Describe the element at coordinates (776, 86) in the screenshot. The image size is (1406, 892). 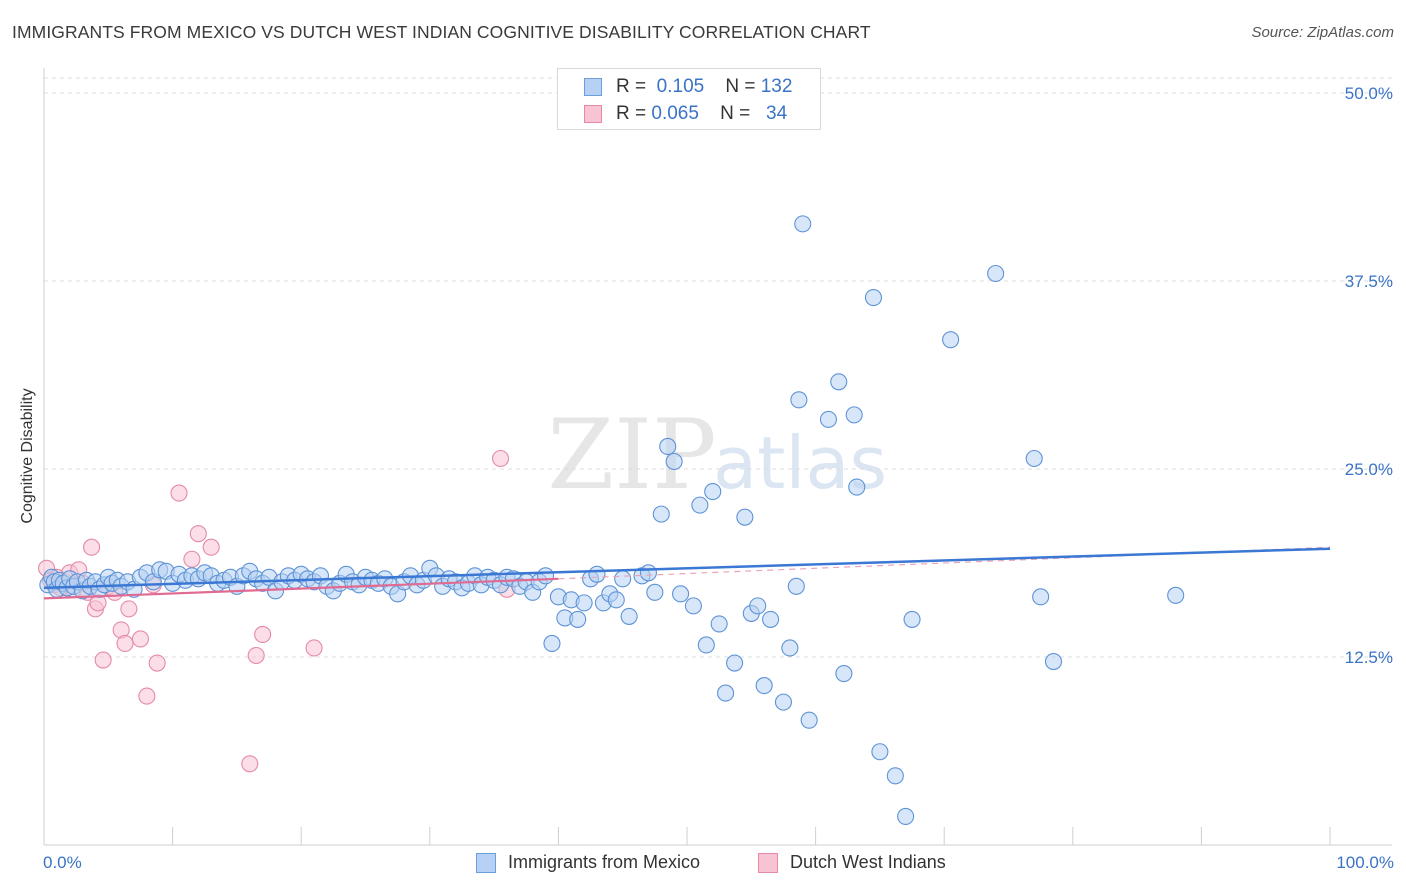
I see `legend-n-value: 132` at that location.